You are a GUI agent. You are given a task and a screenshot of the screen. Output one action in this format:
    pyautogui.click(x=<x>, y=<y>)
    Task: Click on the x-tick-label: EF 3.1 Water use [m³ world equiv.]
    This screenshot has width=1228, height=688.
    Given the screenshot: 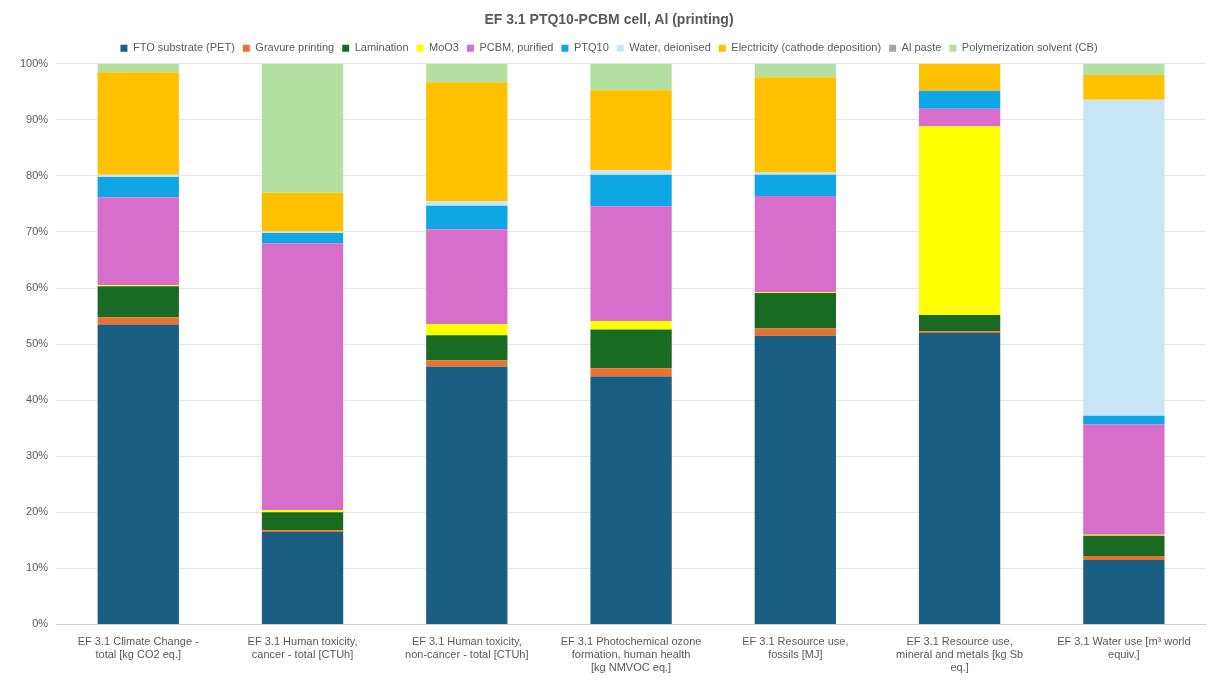 What is the action you would take?
    pyautogui.click(x=1124, y=648)
    